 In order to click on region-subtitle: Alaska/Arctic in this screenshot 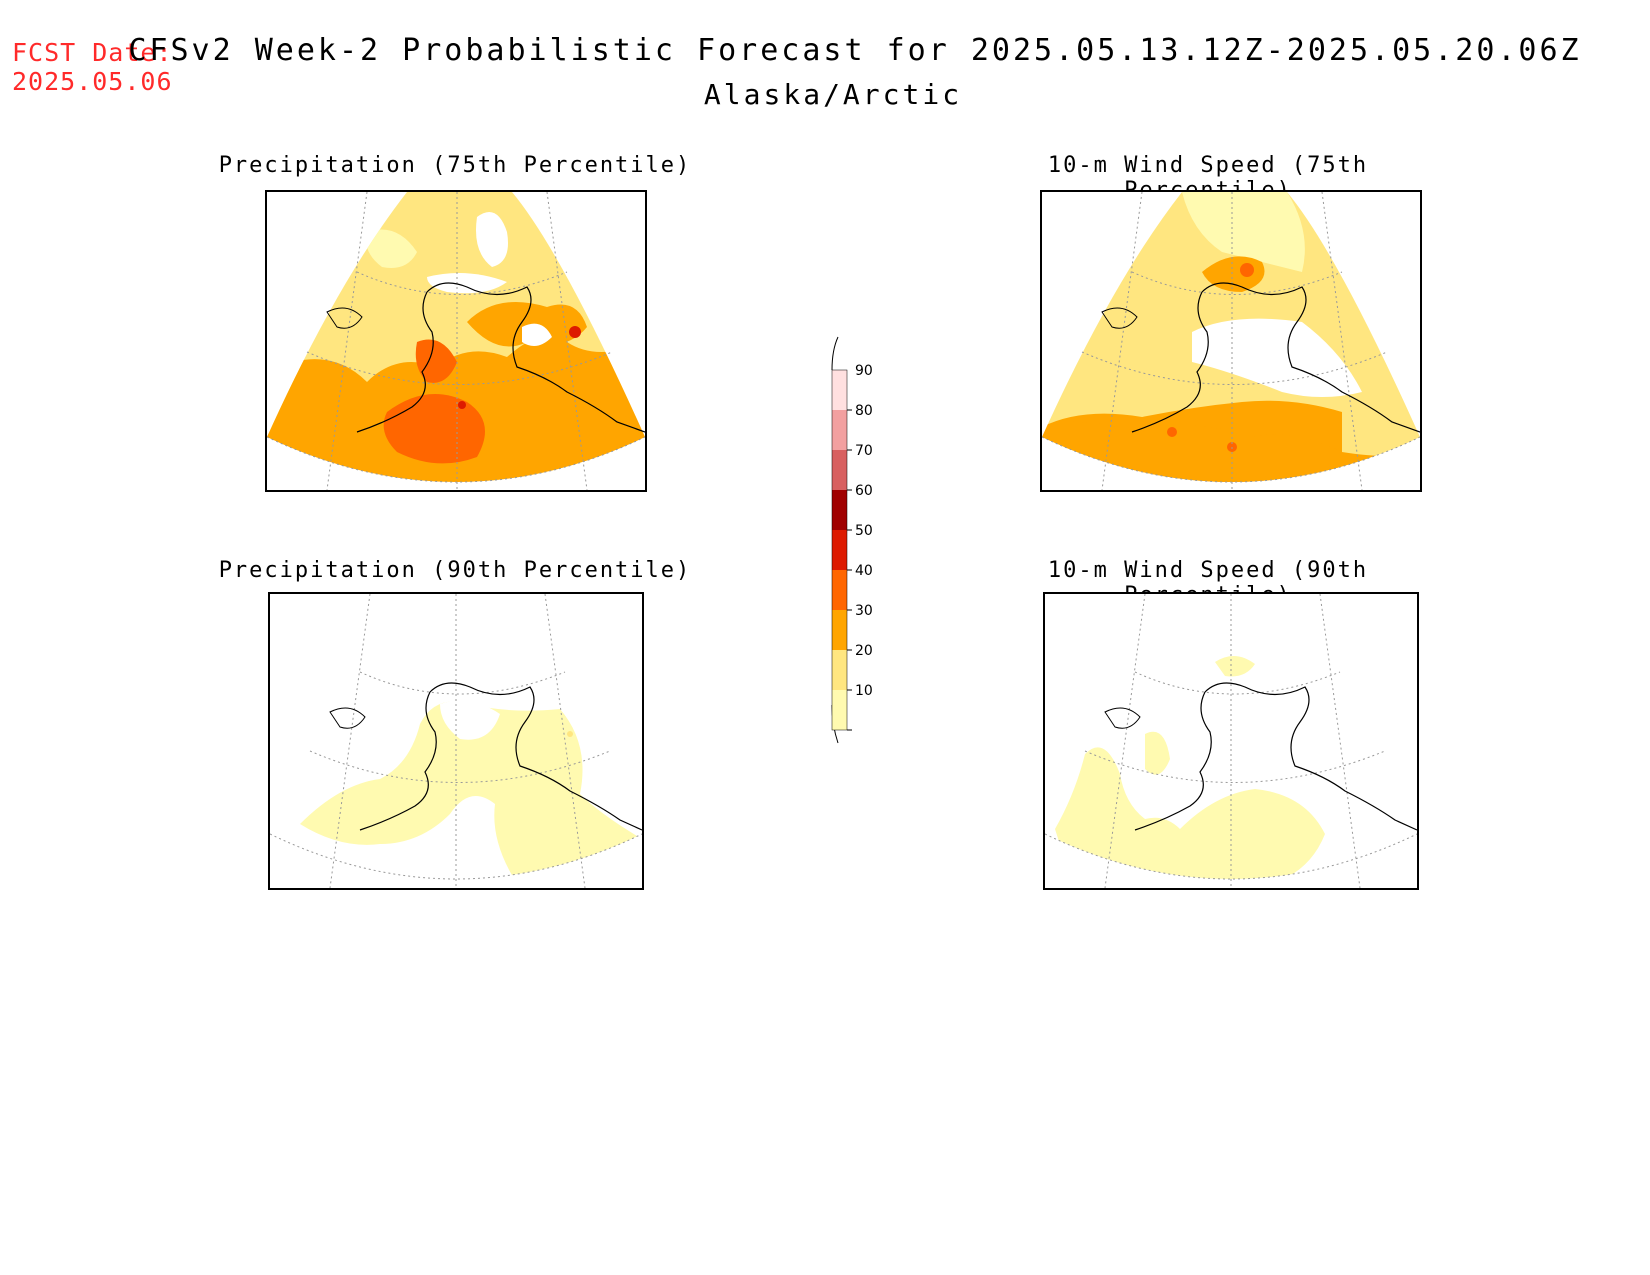, I will do `click(833, 94)`.